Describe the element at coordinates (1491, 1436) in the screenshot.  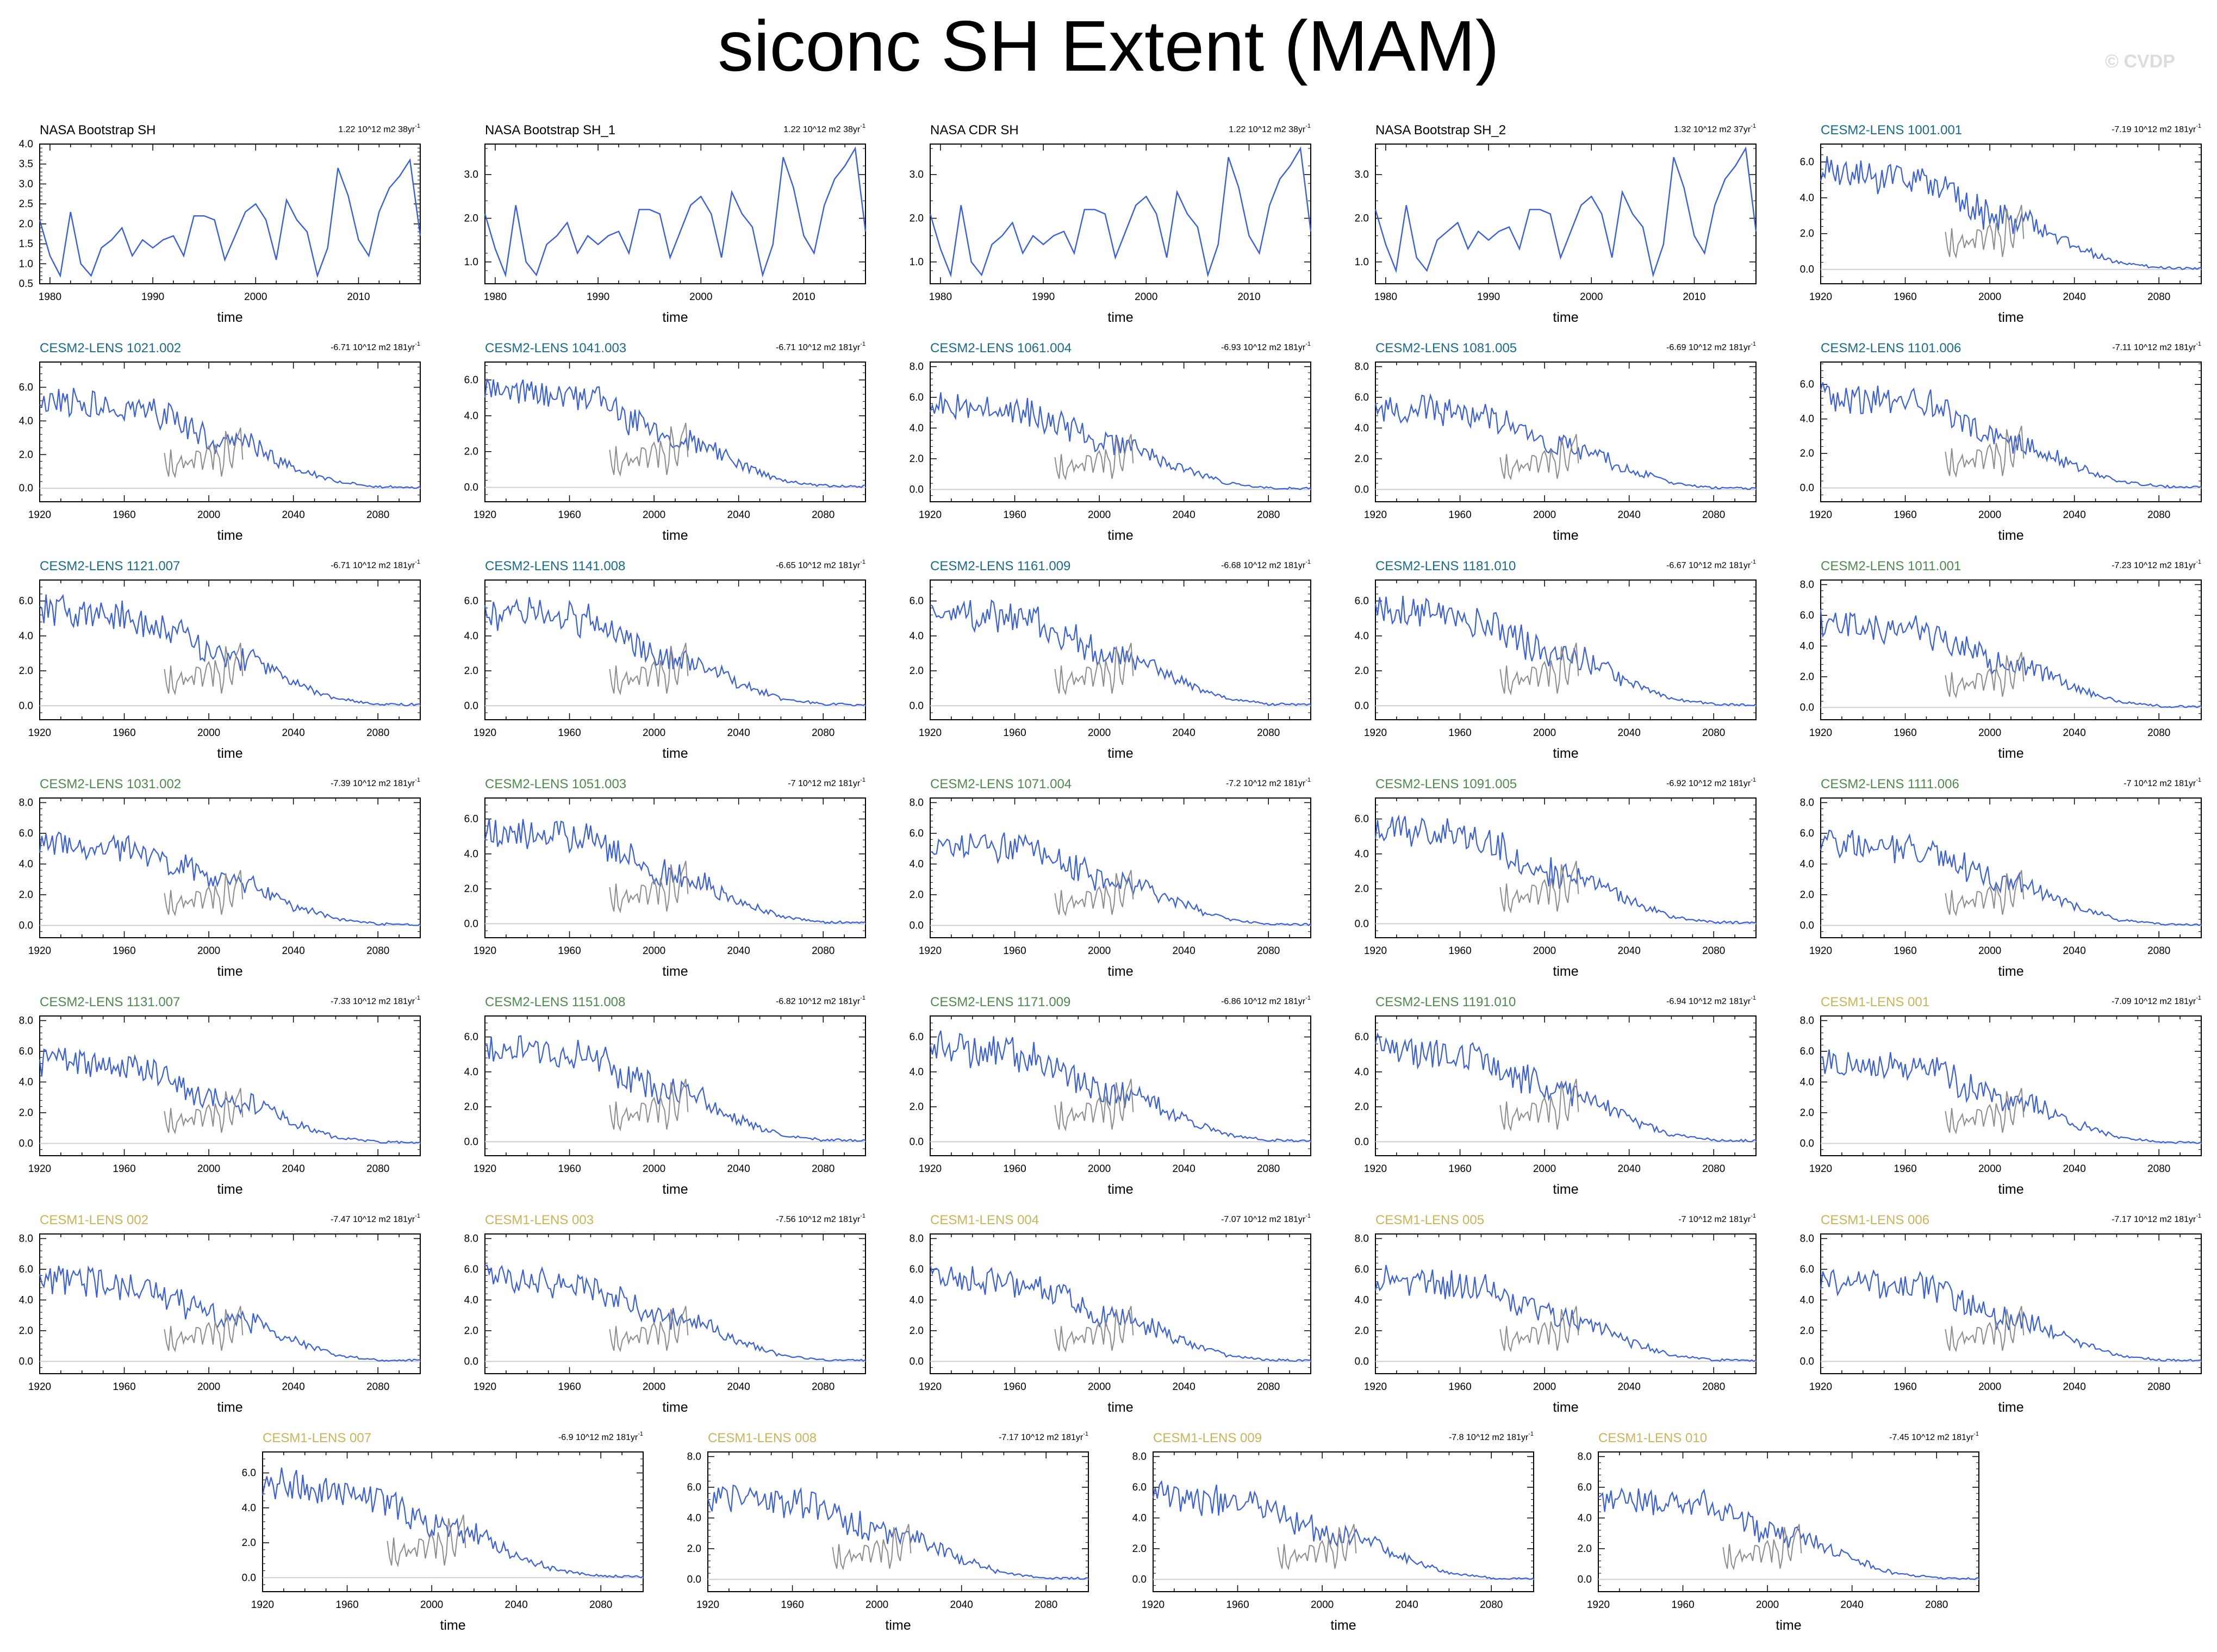
I see `trend-label: -7.8 10^12 m2 181yr-1` at that location.